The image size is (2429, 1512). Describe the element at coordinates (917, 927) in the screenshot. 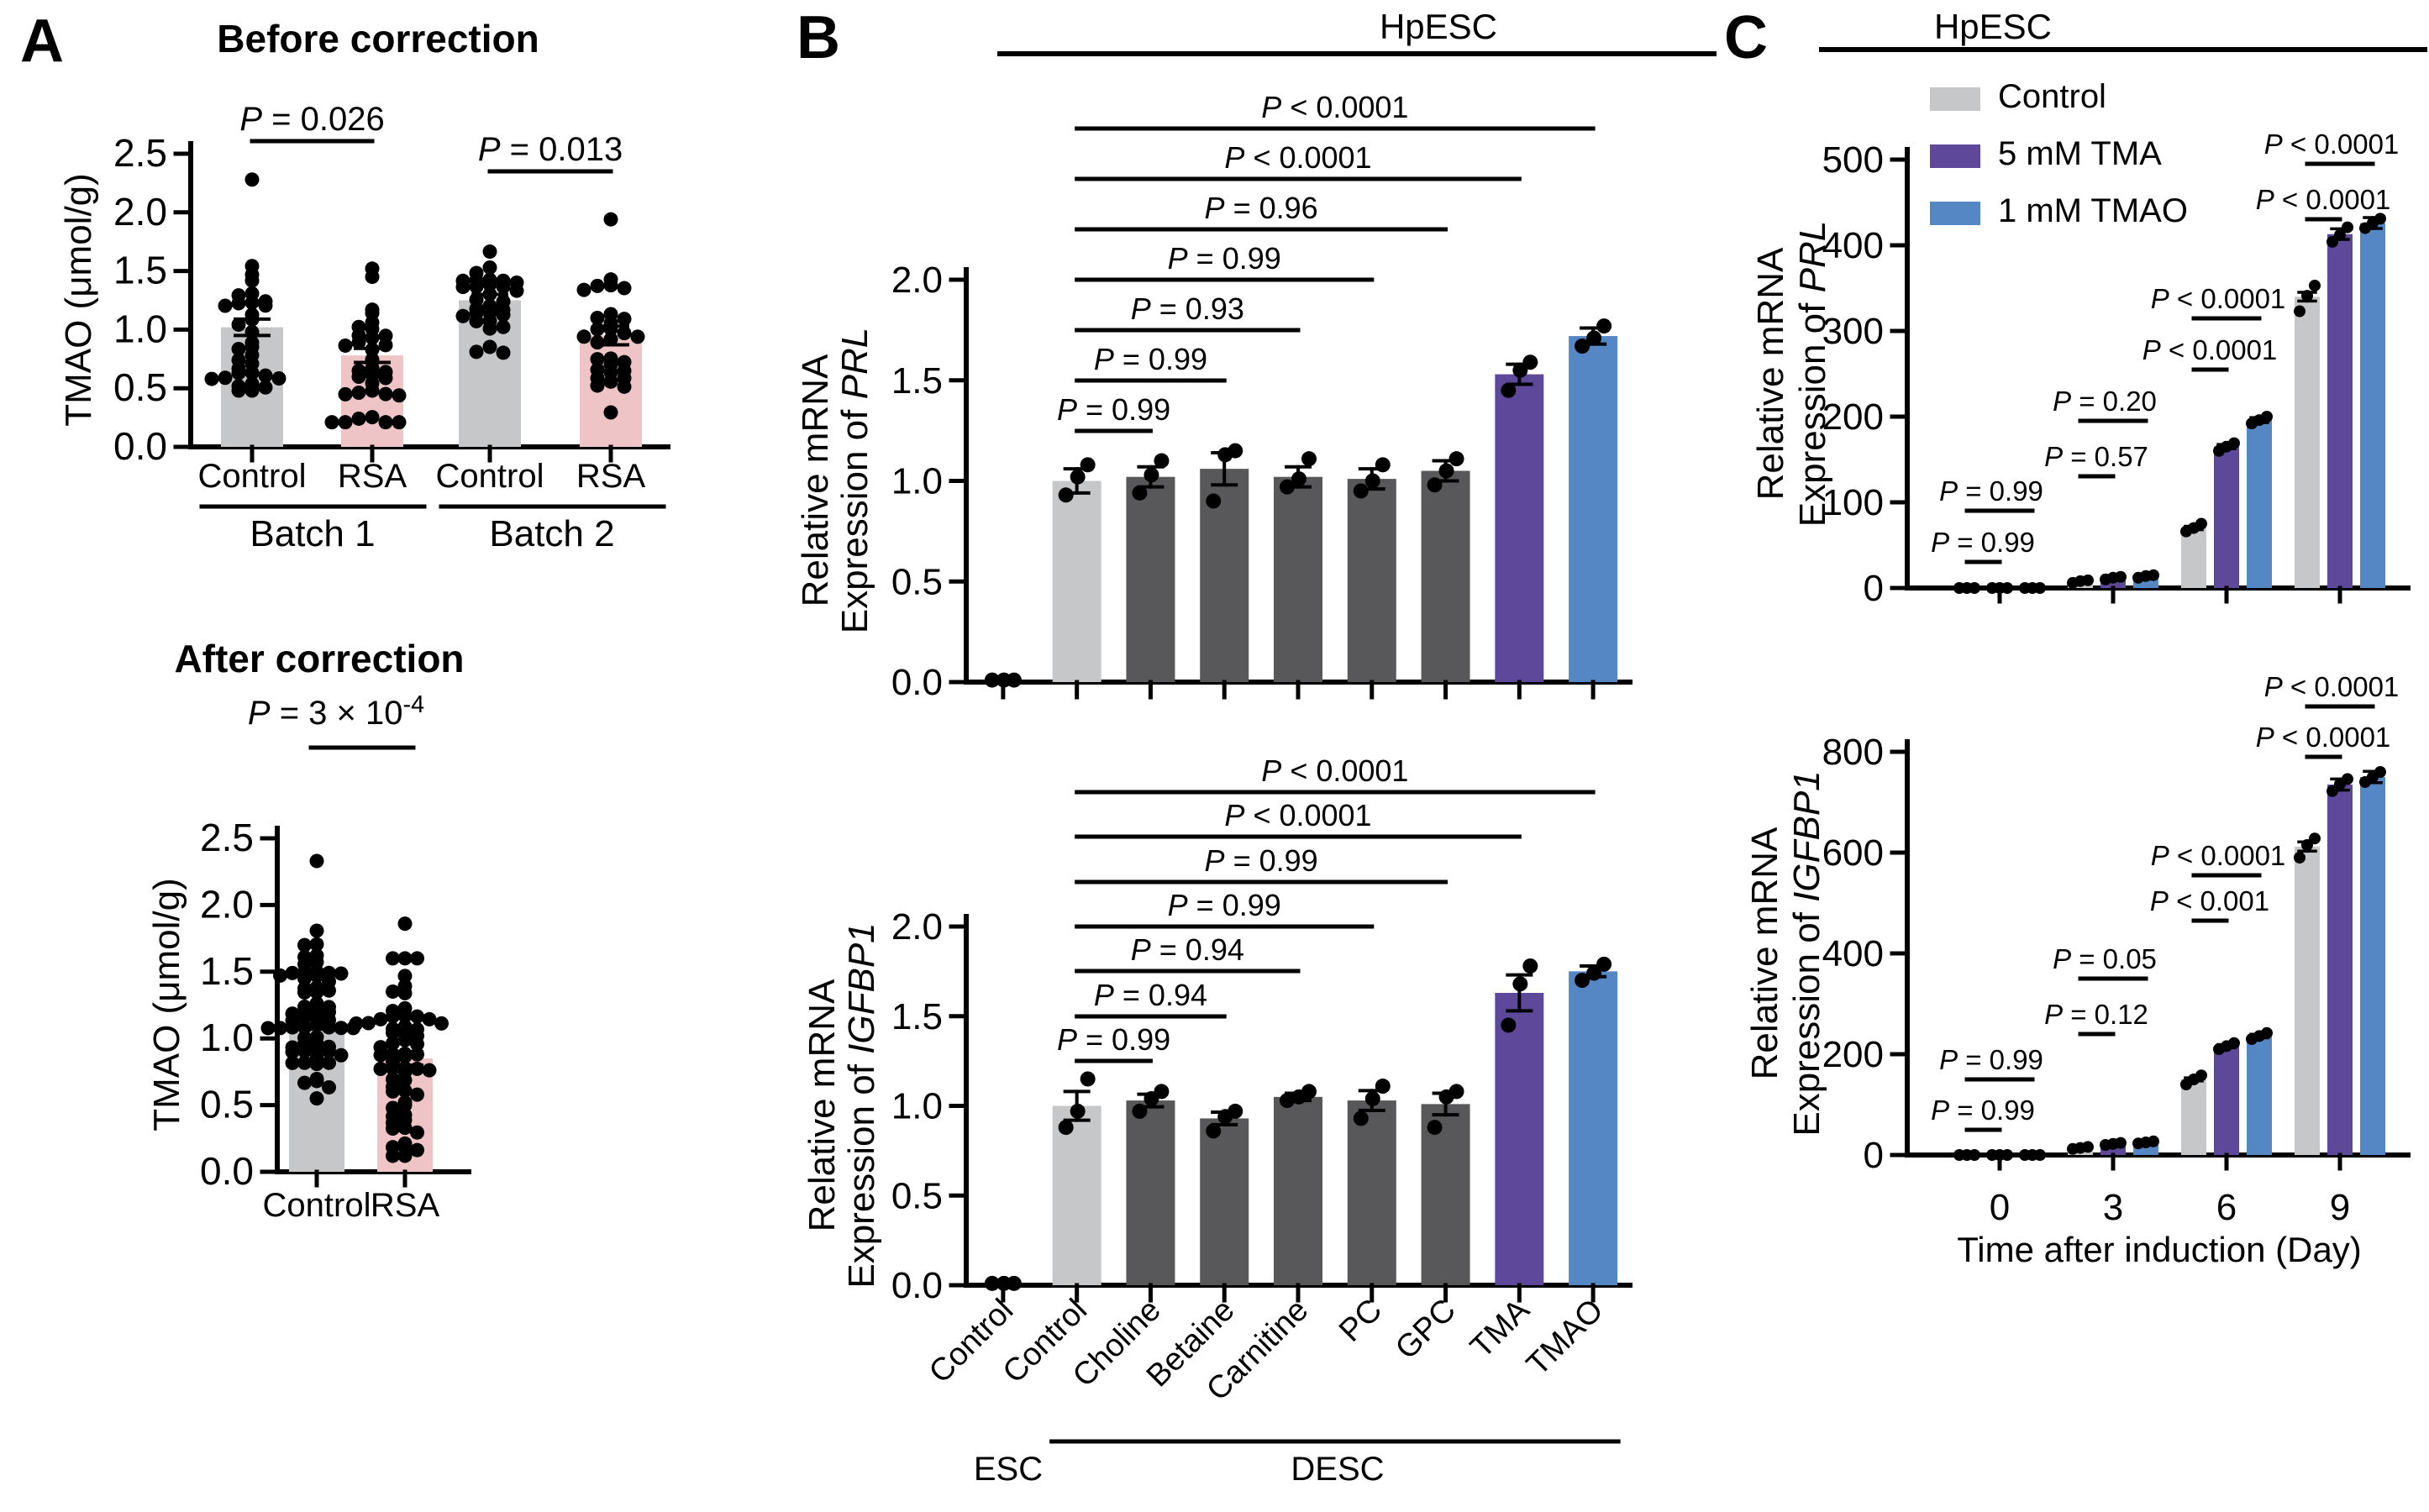

I see `b2-y-tick-label: 2.0` at that location.